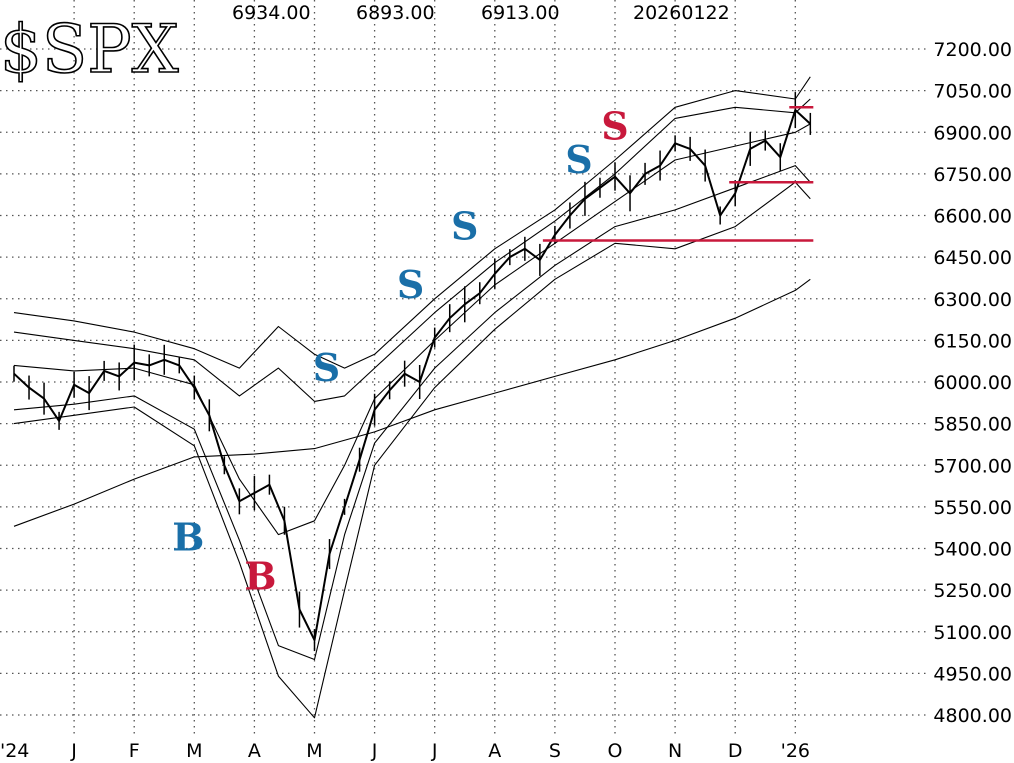  What do you see at coordinates (972, 92) in the screenshot?
I see `y-tick-label: 7050.00` at bounding box center [972, 92].